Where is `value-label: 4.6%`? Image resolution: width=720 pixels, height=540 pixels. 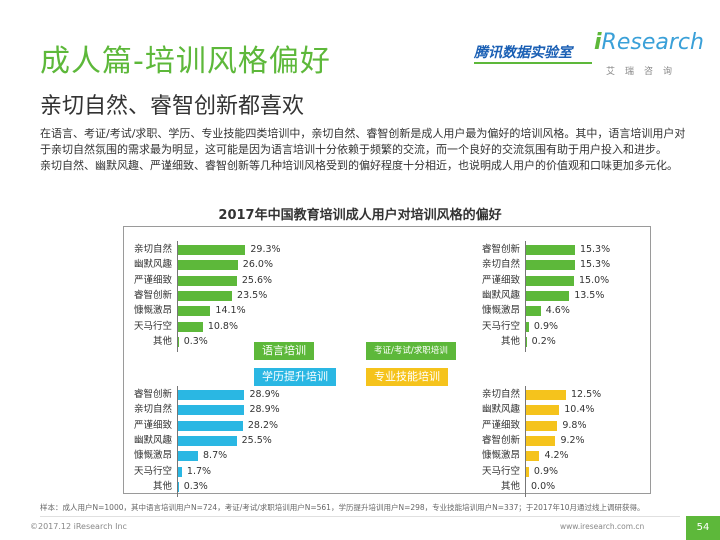 value-label: 4.6% is located at coordinates (557, 311).